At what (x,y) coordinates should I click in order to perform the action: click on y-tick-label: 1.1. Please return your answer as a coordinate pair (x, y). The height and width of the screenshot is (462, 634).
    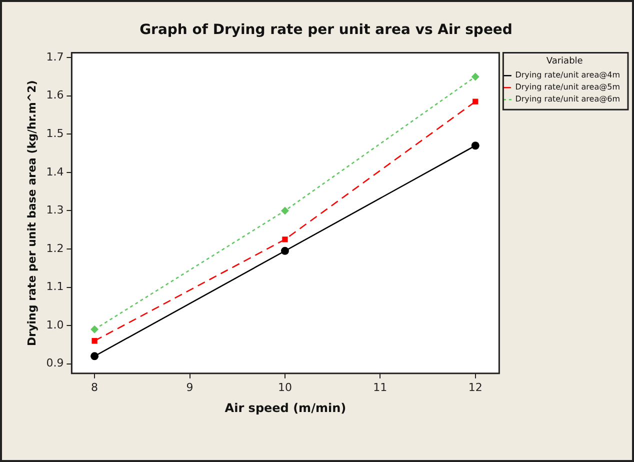
    Looking at the image, I should click on (55, 287).